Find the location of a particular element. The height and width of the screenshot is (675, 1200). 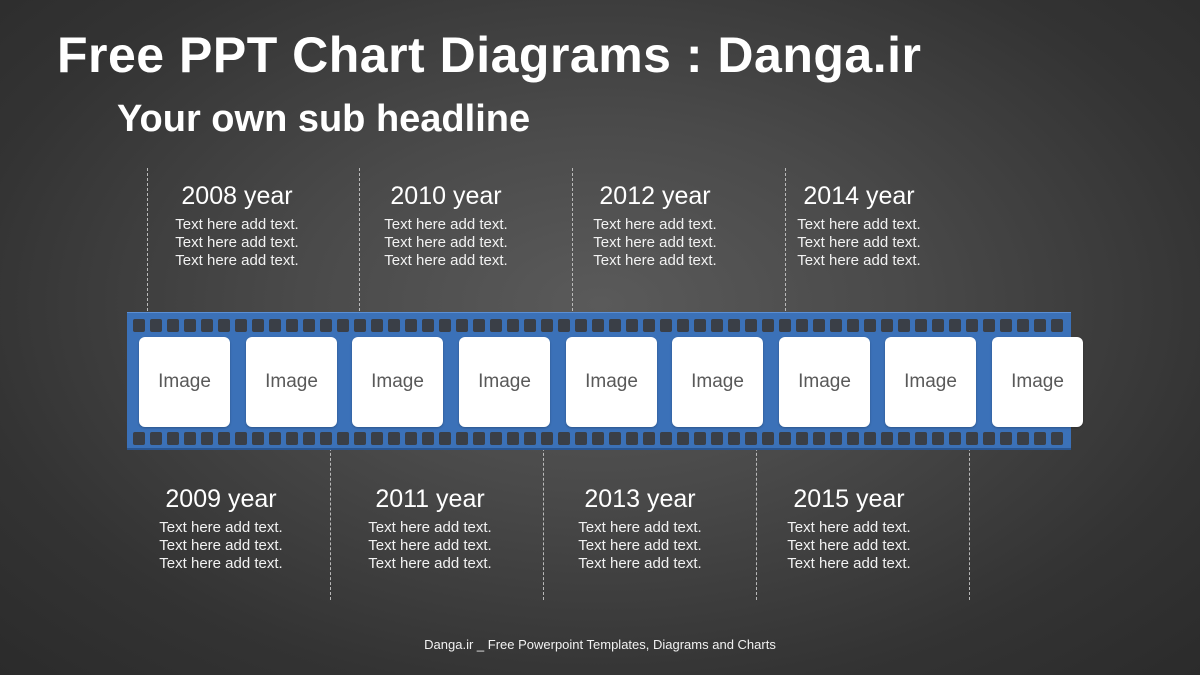

image-placeholder-8: Image is located at coordinates (930, 382).